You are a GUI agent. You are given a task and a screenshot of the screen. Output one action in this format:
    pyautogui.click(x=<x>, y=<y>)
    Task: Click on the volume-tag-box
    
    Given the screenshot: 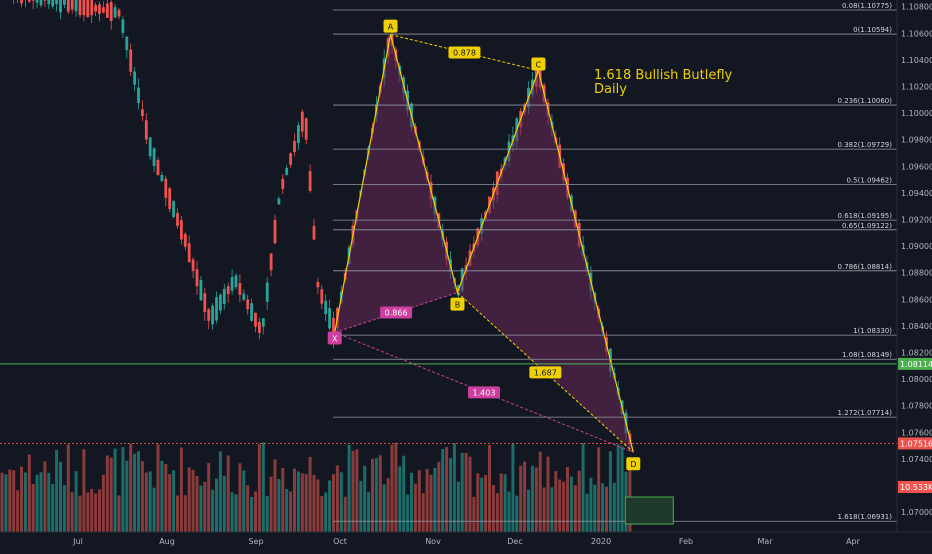 What is the action you would take?
    pyautogui.click(x=915, y=487)
    